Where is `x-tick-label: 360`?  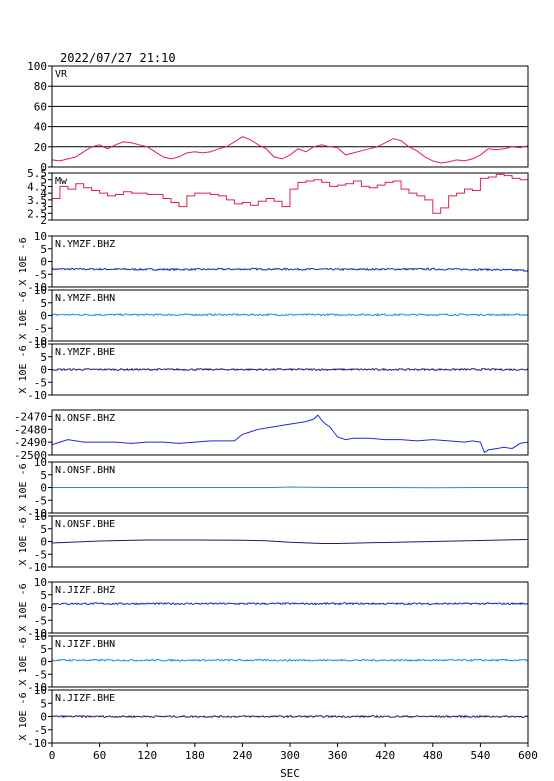
x-tick-label: 360 is located at coordinates (338, 755).